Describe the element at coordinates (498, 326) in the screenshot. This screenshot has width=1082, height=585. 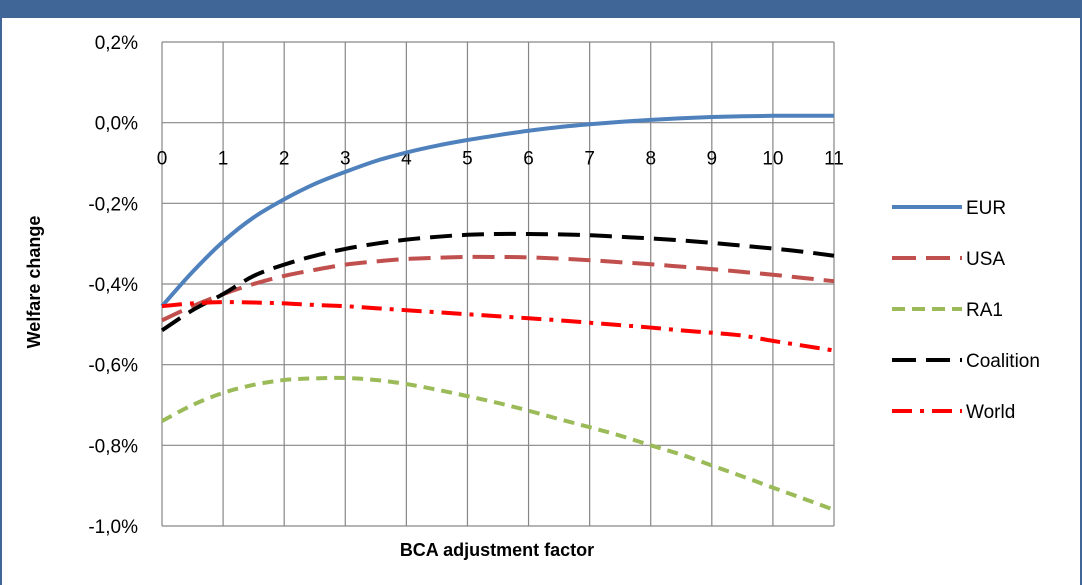
I see `series-line-world` at that location.